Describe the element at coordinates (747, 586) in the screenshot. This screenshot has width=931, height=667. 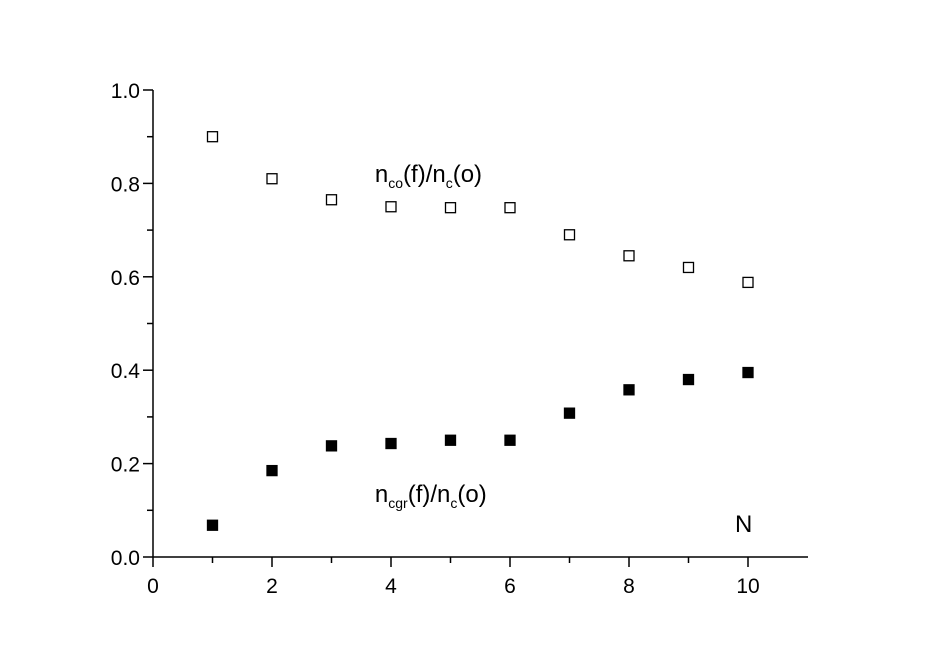
I see `x-tick-label: 10` at that location.